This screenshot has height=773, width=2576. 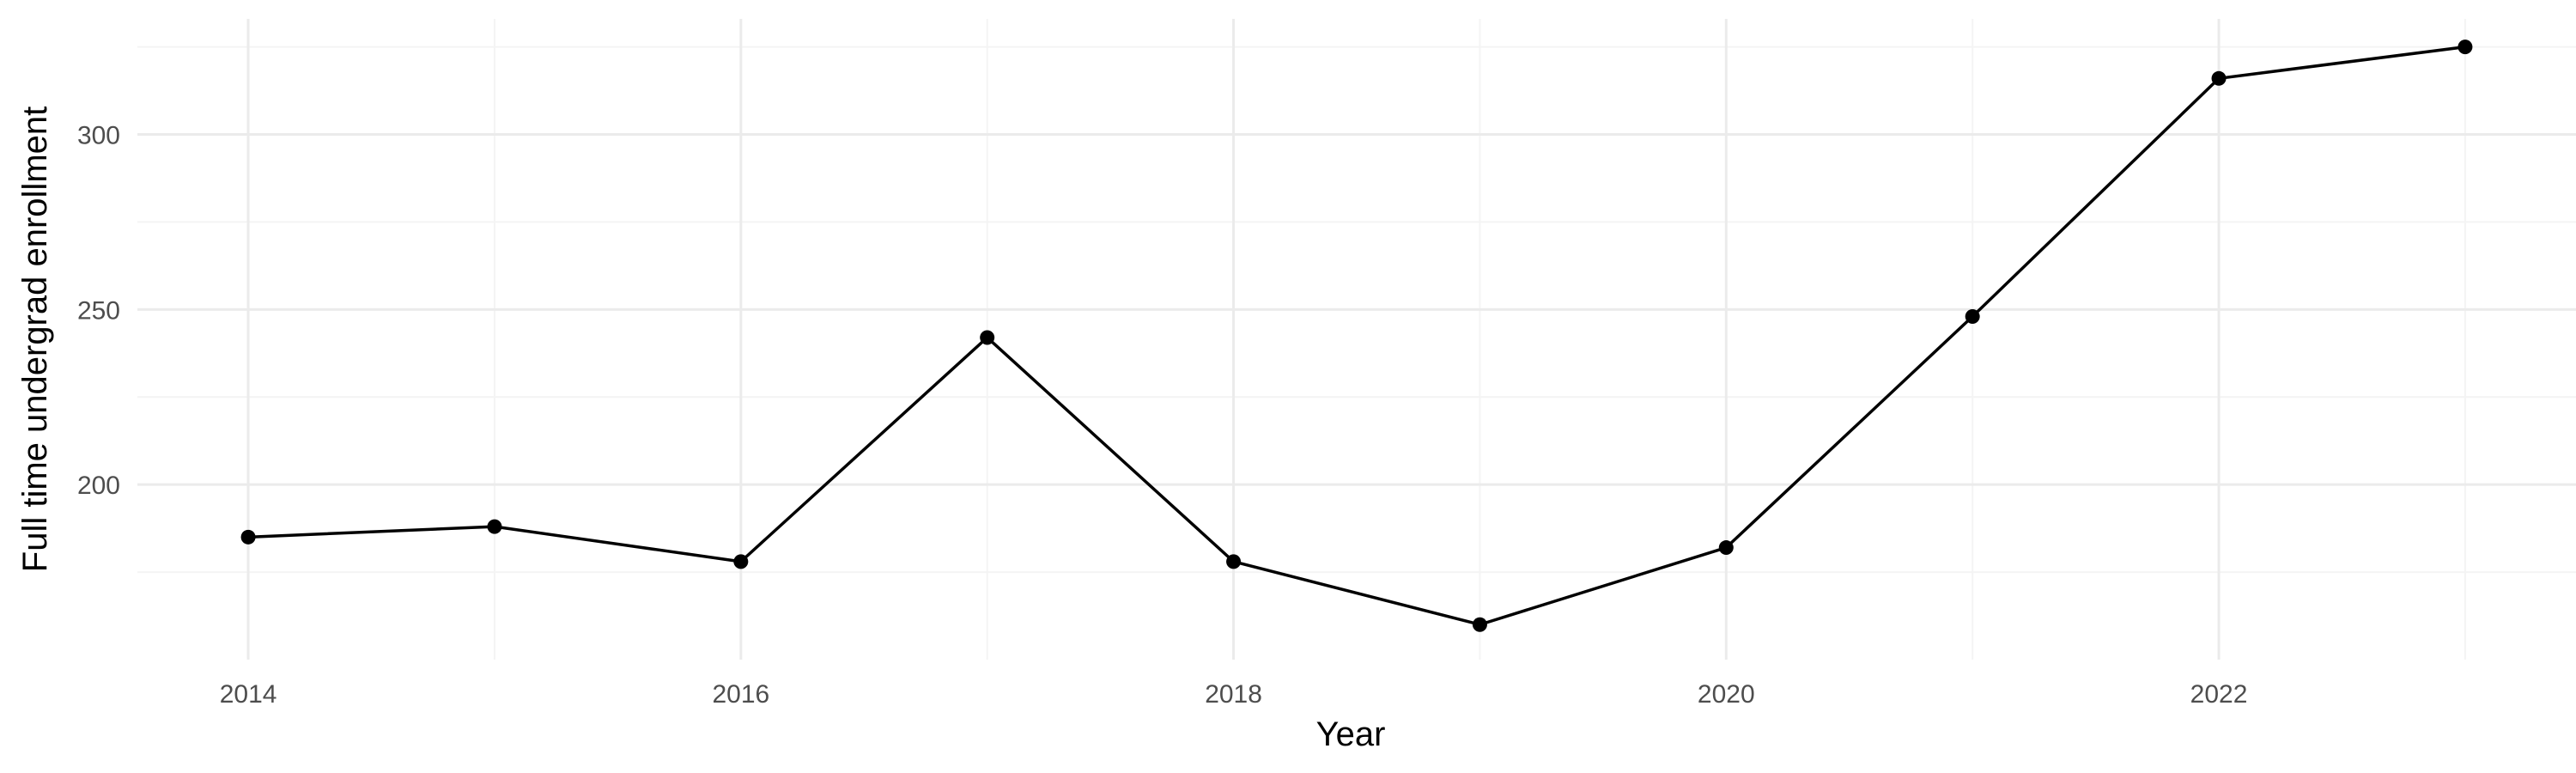 I want to click on y-tick-label: 250, so click(x=98, y=310).